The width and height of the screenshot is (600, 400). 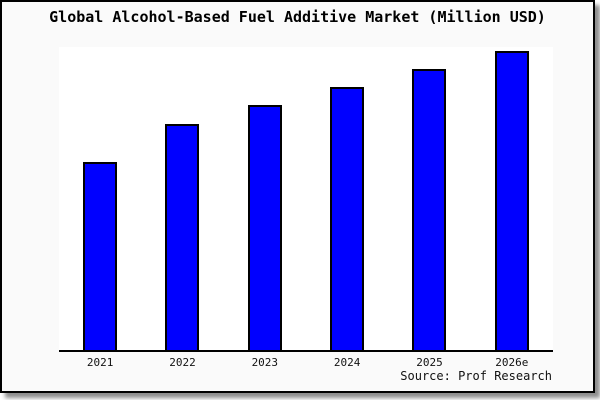 I want to click on bar-2025, so click(x=429, y=209).